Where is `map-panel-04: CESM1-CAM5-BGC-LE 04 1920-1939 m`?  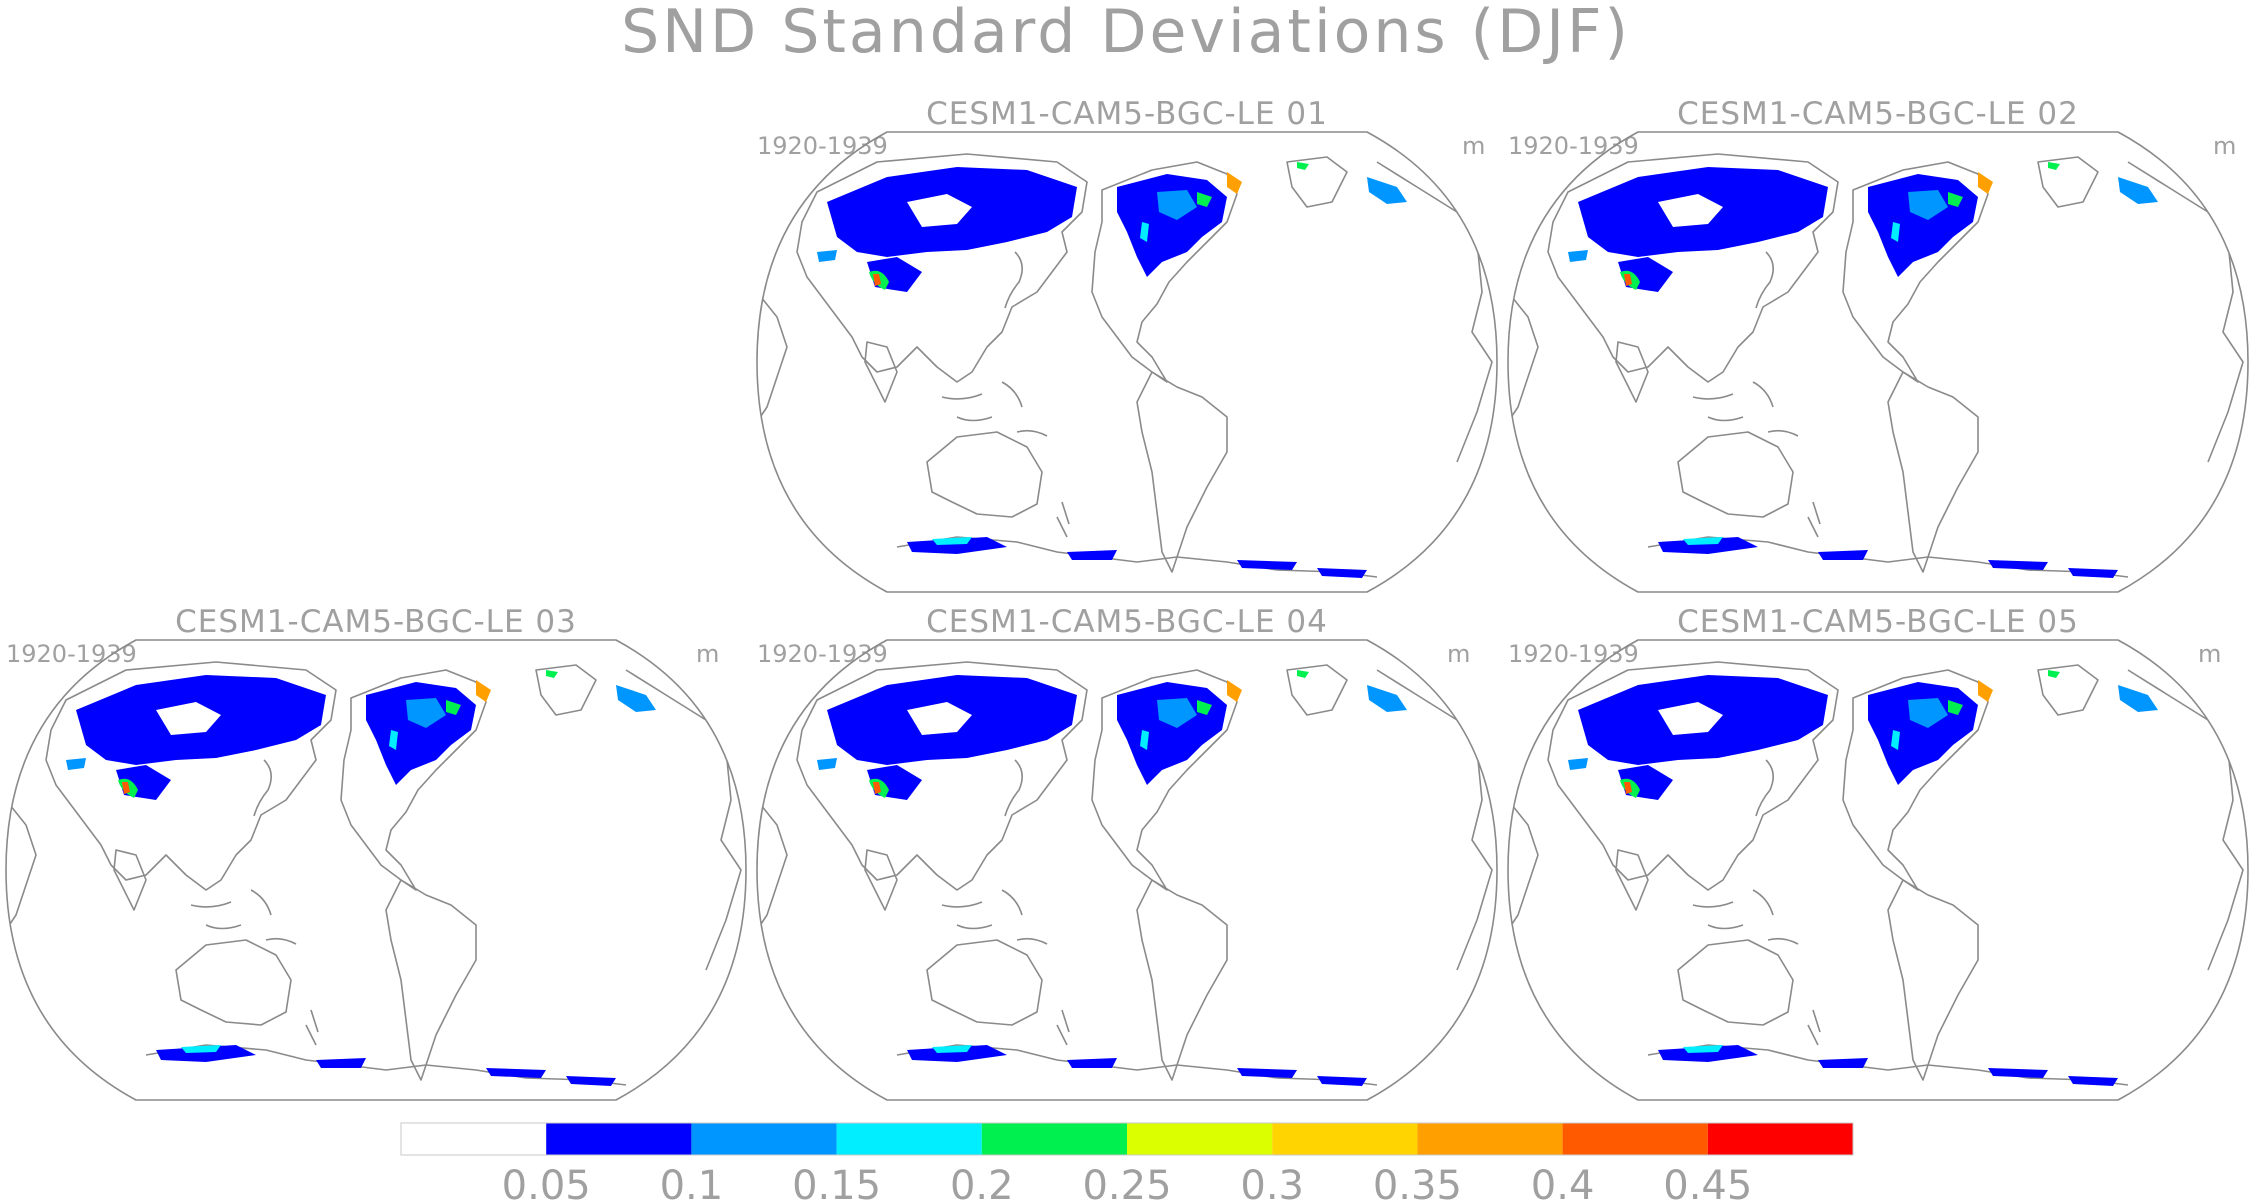 map-panel-04: CESM1-CAM5-BGC-LE 04 1920-1939 m is located at coordinates (1127, 852).